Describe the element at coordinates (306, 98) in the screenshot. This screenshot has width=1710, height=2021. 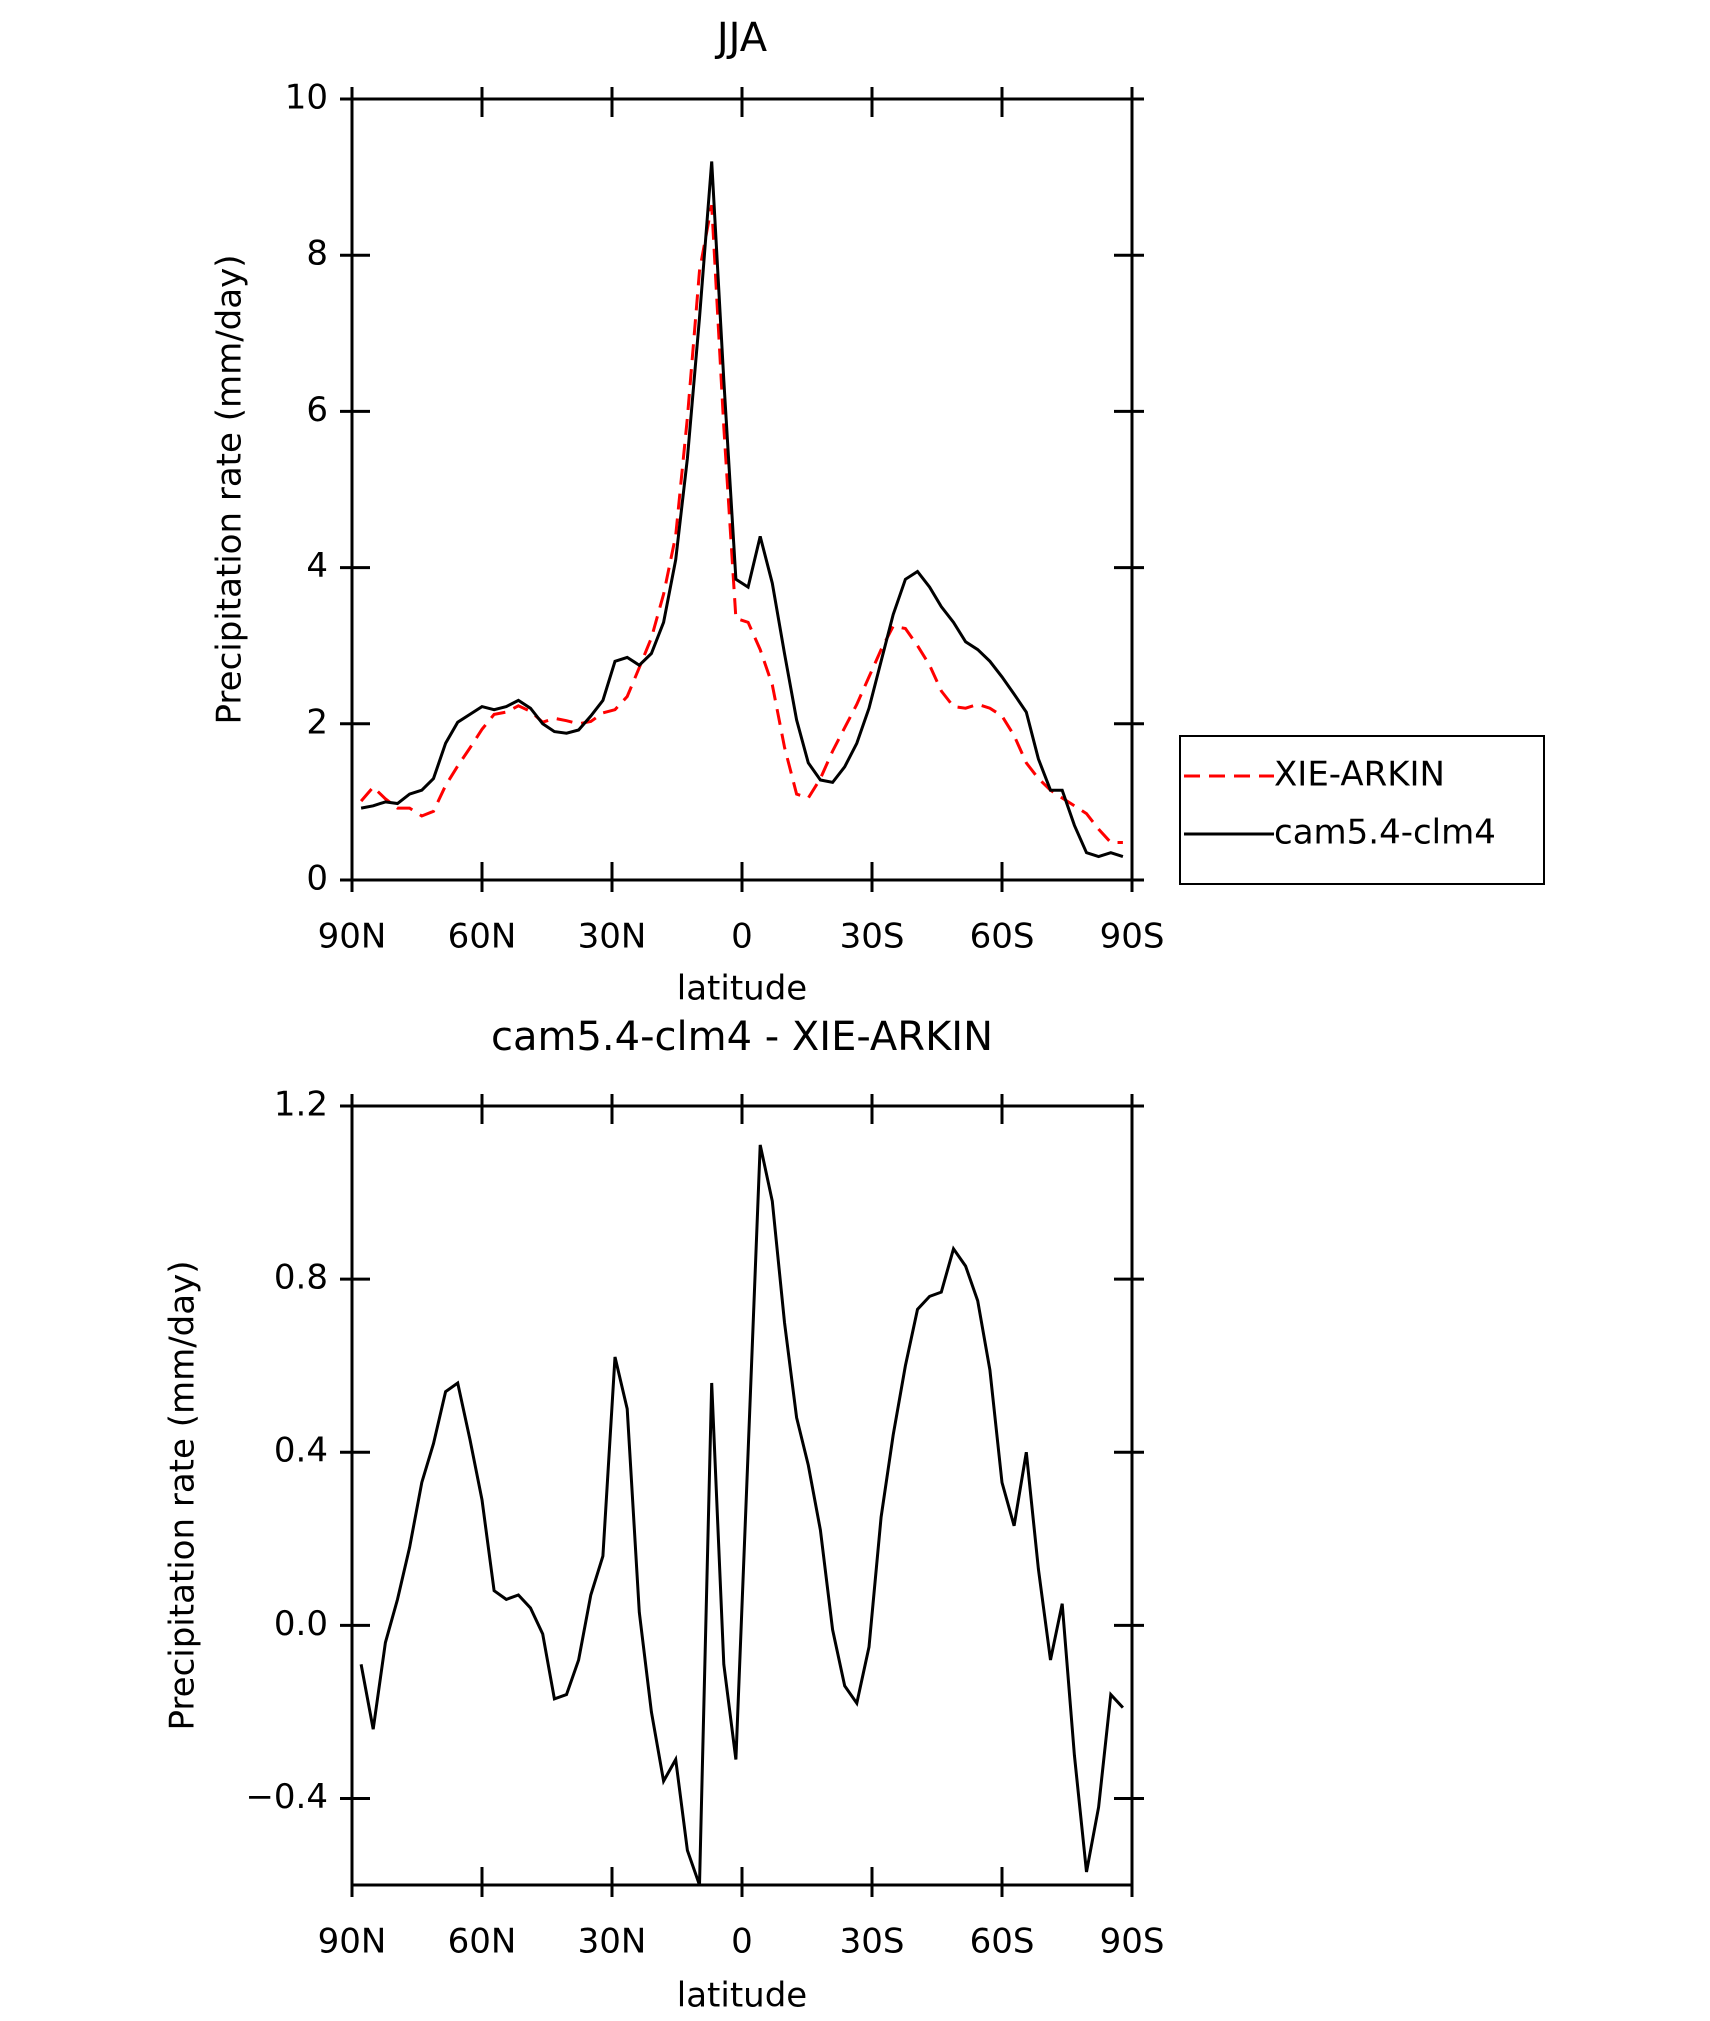
I see `y-tick-label: 10` at that location.